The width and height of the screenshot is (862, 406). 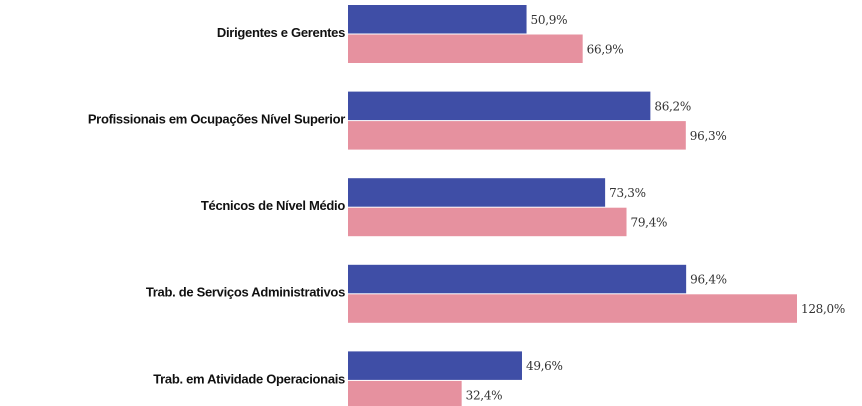 I want to click on value-label: 32,4%, so click(x=484, y=396).